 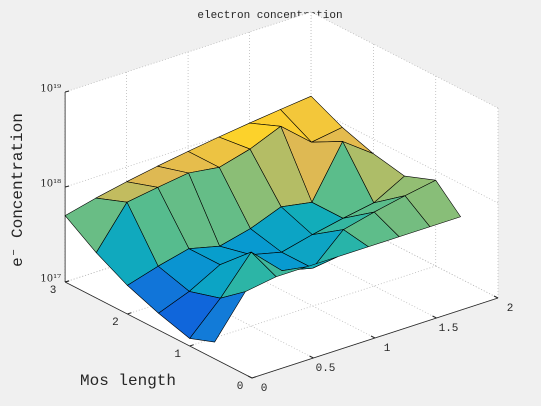 I want to click on x-axis-label: Mos length, so click(x=128, y=381).